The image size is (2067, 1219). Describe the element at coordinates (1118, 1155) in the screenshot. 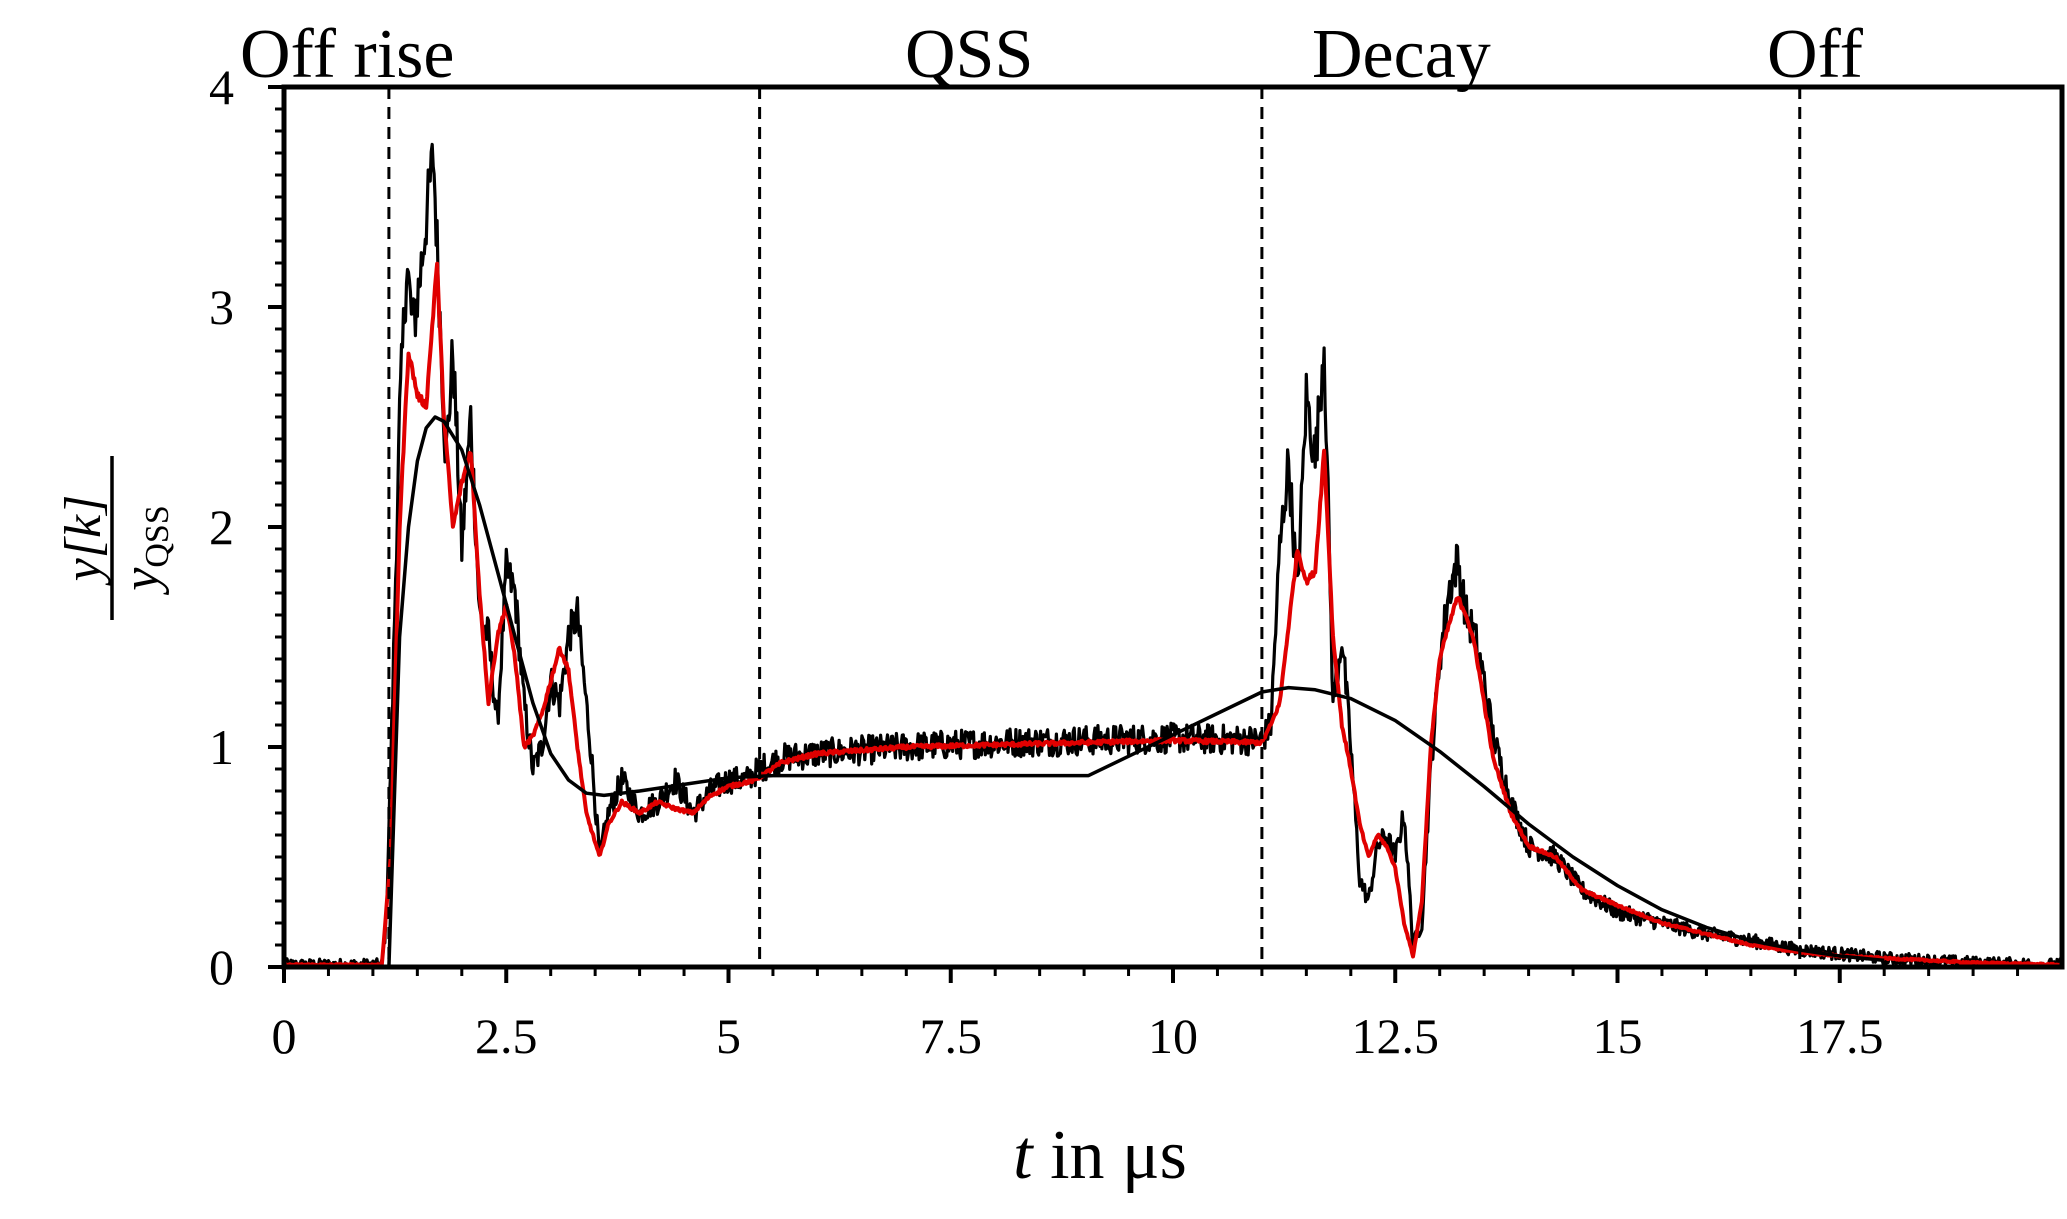

I see `x-axis-unit: in μs` at that location.